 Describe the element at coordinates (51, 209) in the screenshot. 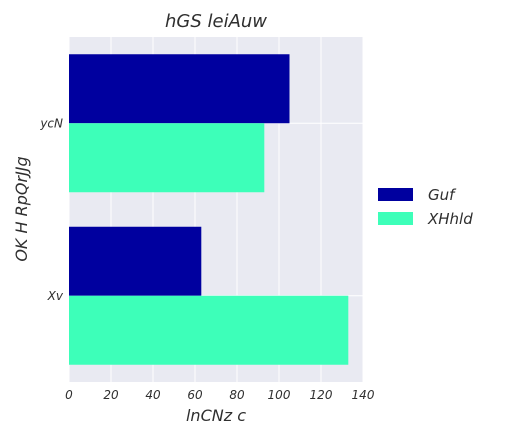

I see `y-tick-labels: ycN Xv` at that location.